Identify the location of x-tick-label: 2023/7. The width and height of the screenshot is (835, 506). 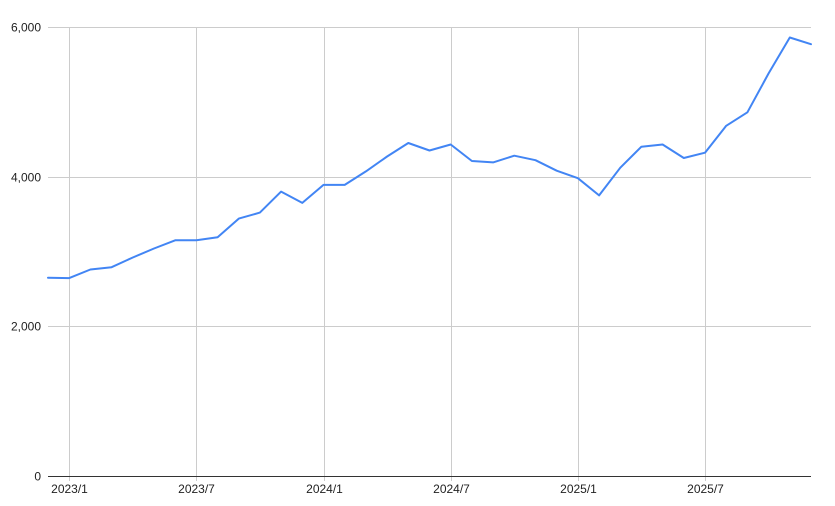
(196, 489).